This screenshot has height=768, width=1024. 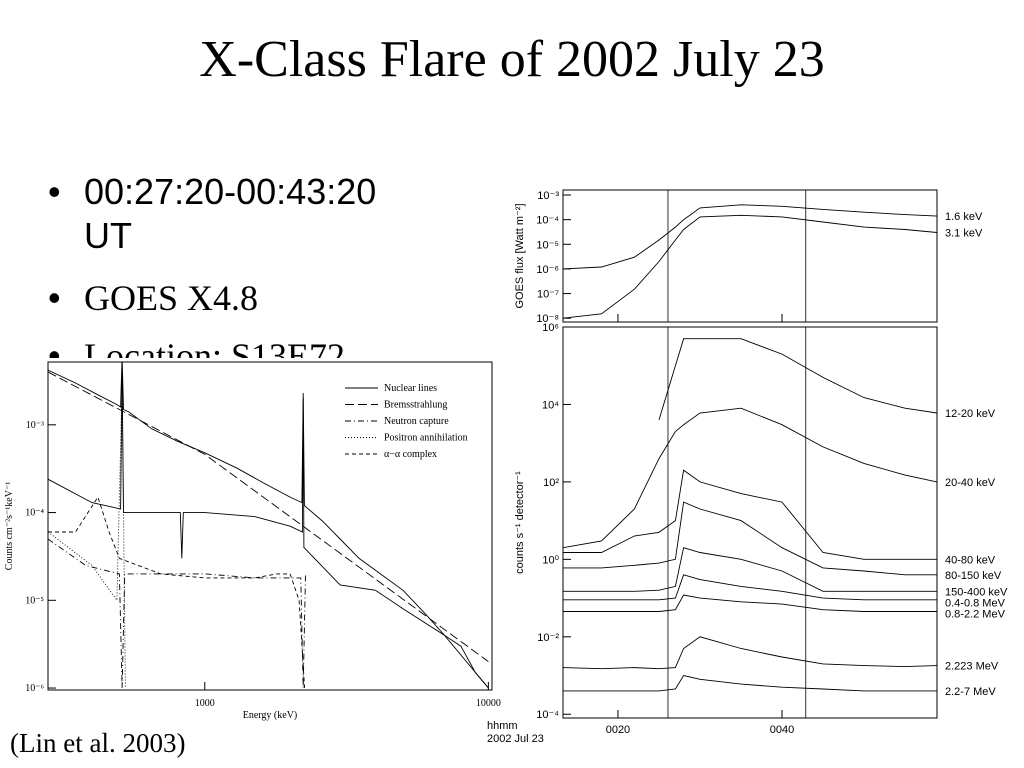 I want to click on series-label: 2.2-7 MeV, so click(x=970, y=692).